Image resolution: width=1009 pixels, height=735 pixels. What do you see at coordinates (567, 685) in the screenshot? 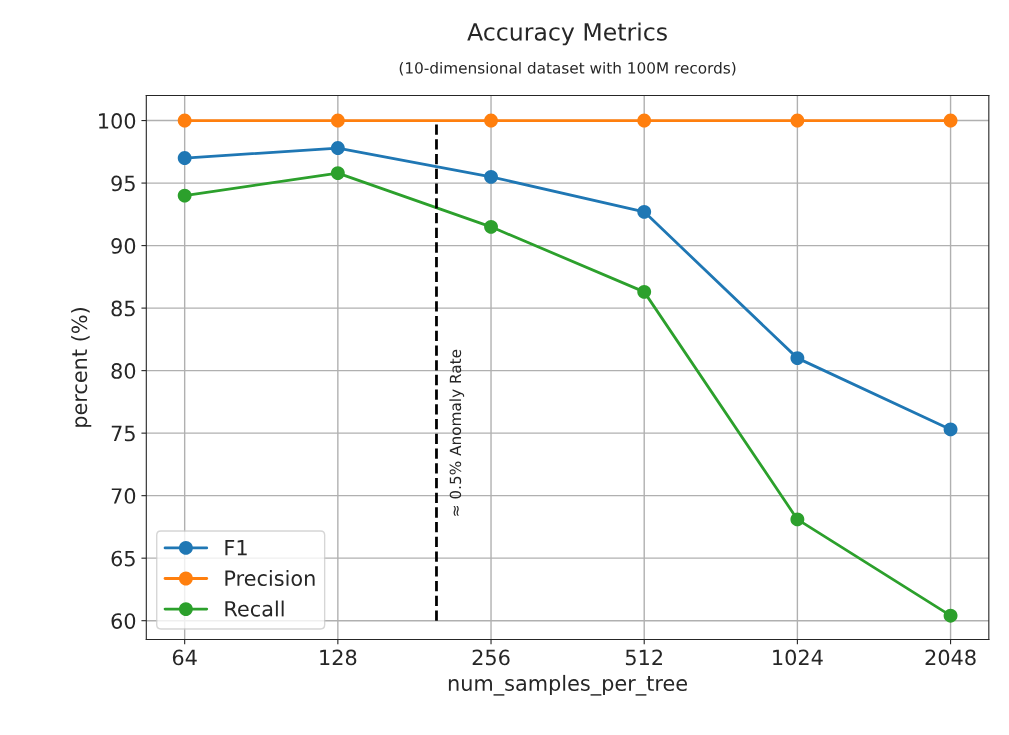
I see `x-axis-title: num_samples_per_tree` at bounding box center [567, 685].